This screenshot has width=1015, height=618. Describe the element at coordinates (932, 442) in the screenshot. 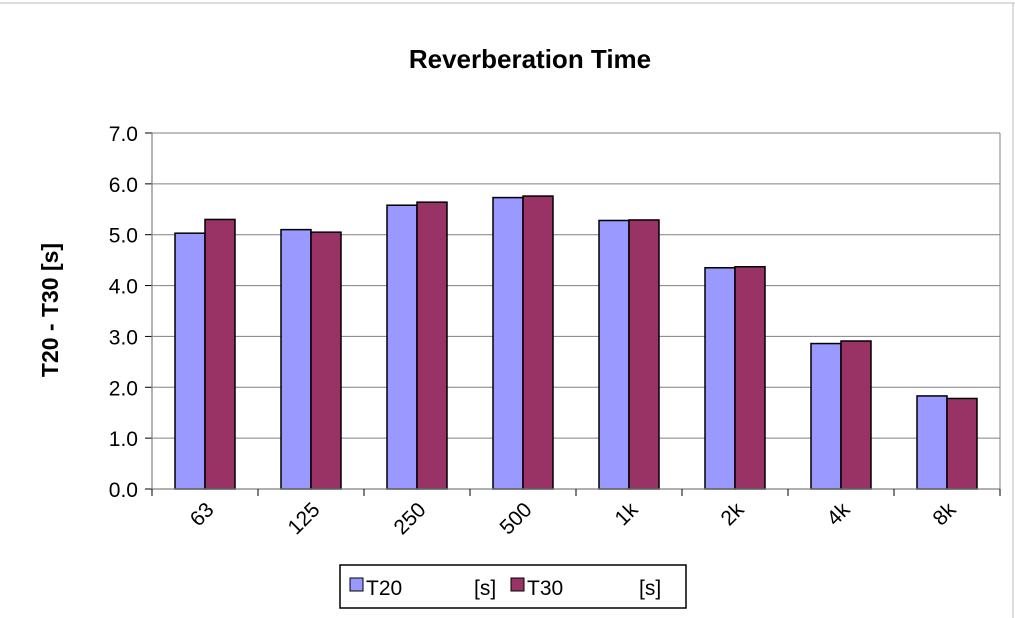

I see `bar-t20-8k` at that location.